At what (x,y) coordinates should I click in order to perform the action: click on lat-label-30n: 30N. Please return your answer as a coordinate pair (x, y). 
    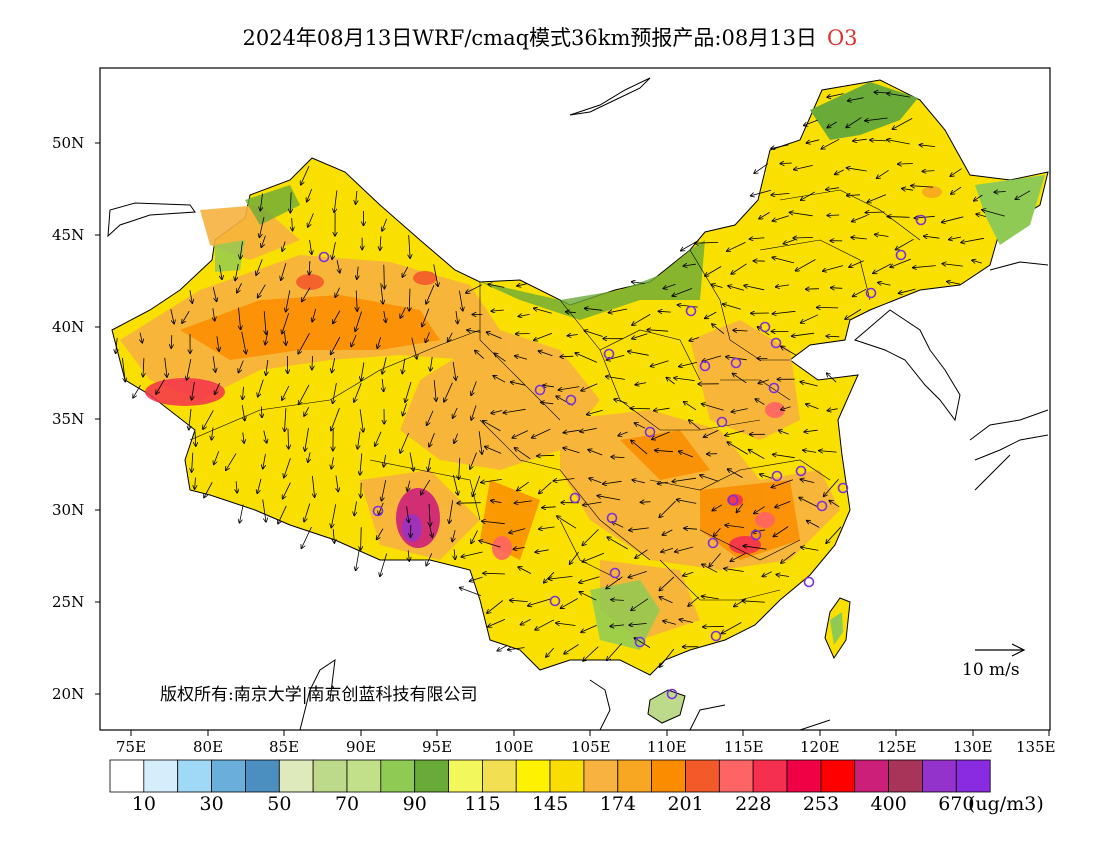
    Looking at the image, I should click on (68, 510).